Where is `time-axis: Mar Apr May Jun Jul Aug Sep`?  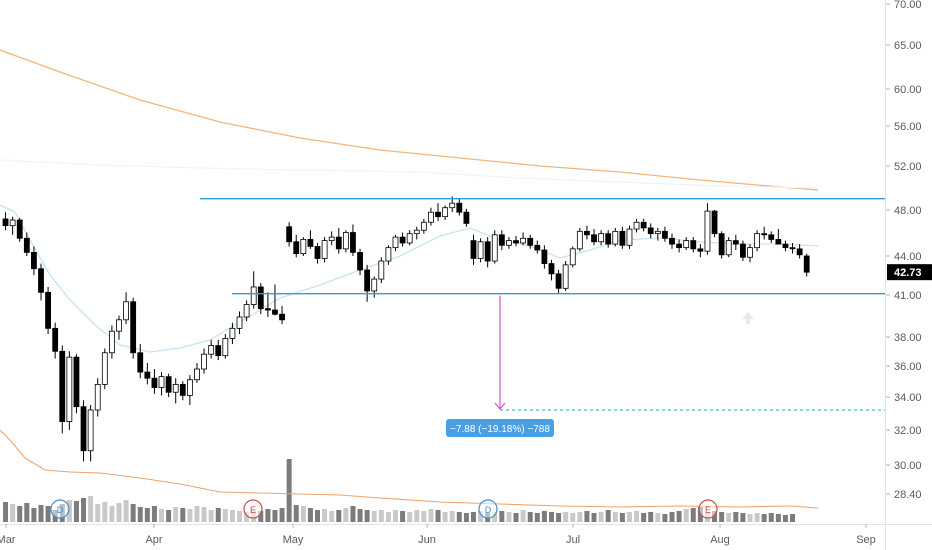 time-axis: Mar Apr May Jun Jul Aug Sep is located at coordinates (466, 535).